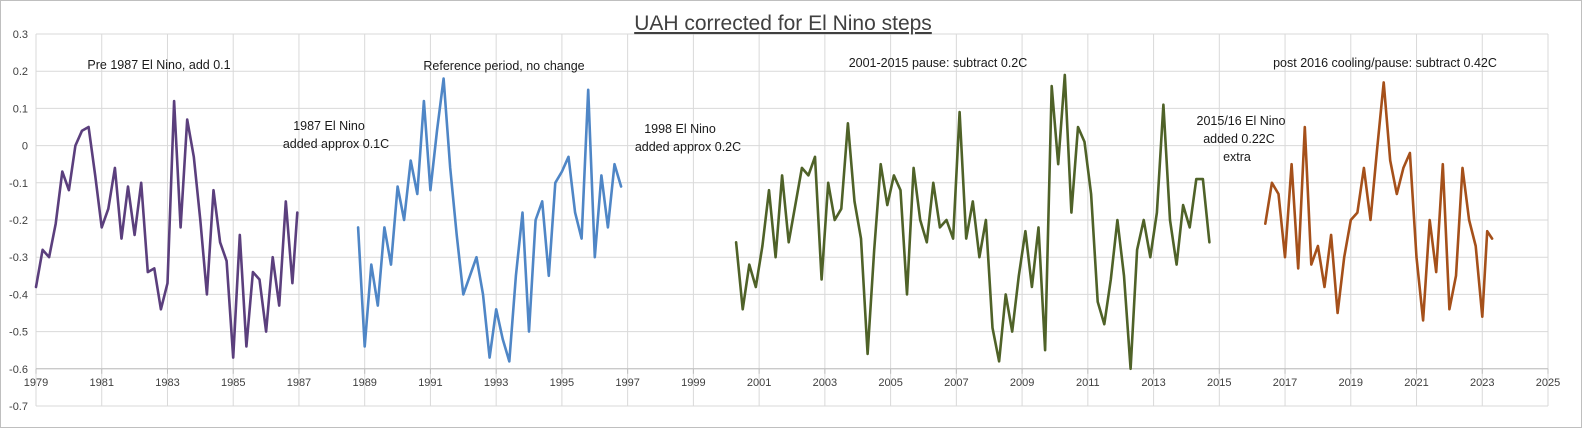 The image size is (1582, 428). Describe the element at coordinates (688, 147) in the screenshot. I see `annotation-1998-added: added approx 0.2C` at that location.